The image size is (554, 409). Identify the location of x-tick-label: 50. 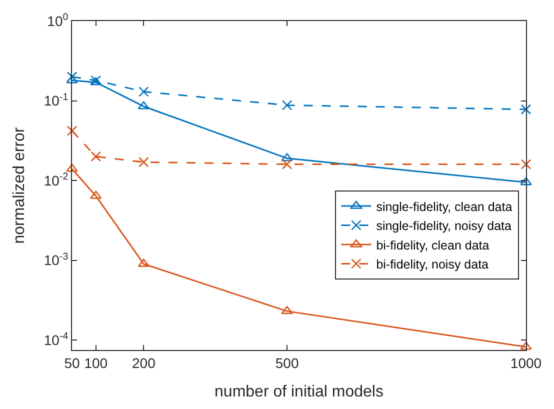
(72, 362).